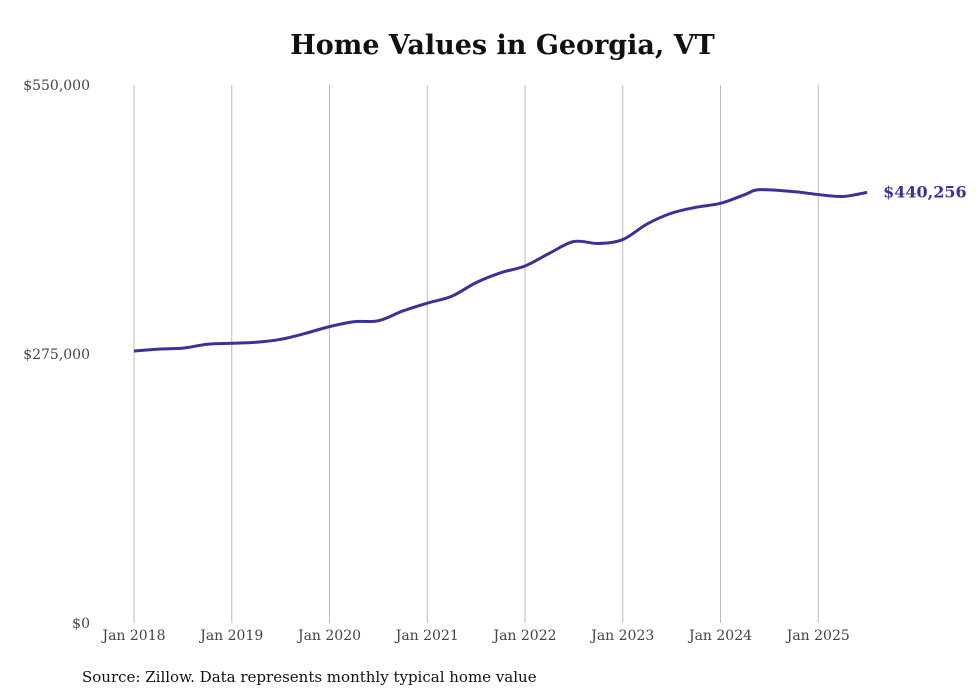  I want to click on x-tick-label: Jan 2021, so click(426, 636).